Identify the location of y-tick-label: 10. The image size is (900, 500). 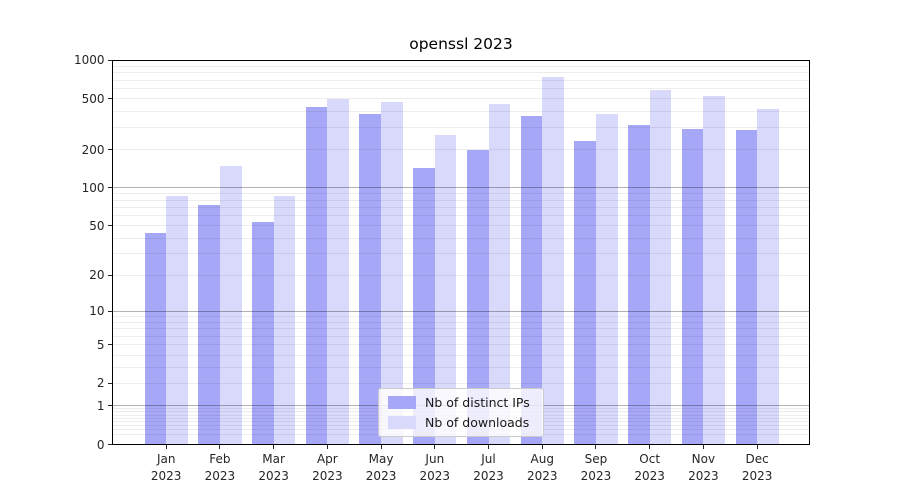
(97, 311).